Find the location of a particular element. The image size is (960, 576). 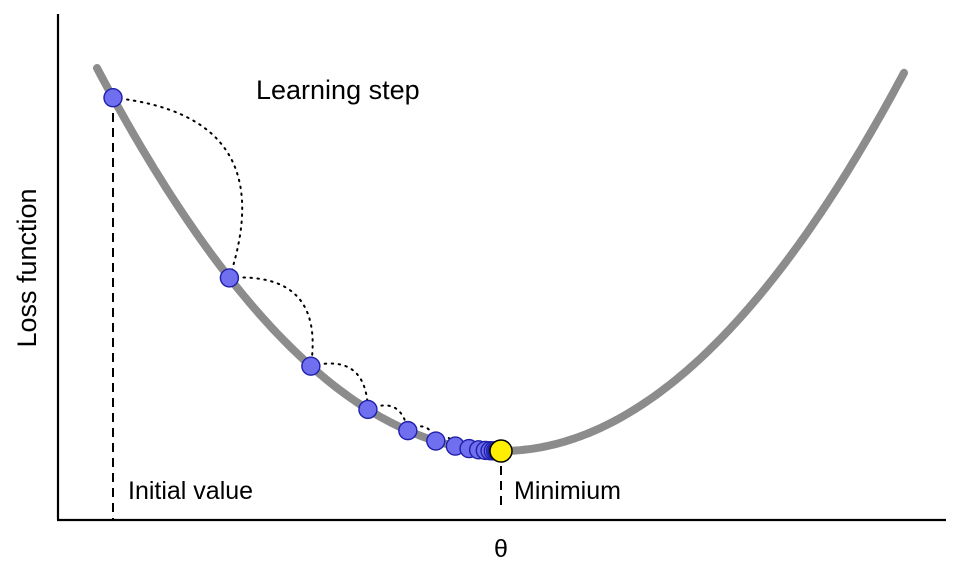

minimum-point is located at coordinates (501, 451).